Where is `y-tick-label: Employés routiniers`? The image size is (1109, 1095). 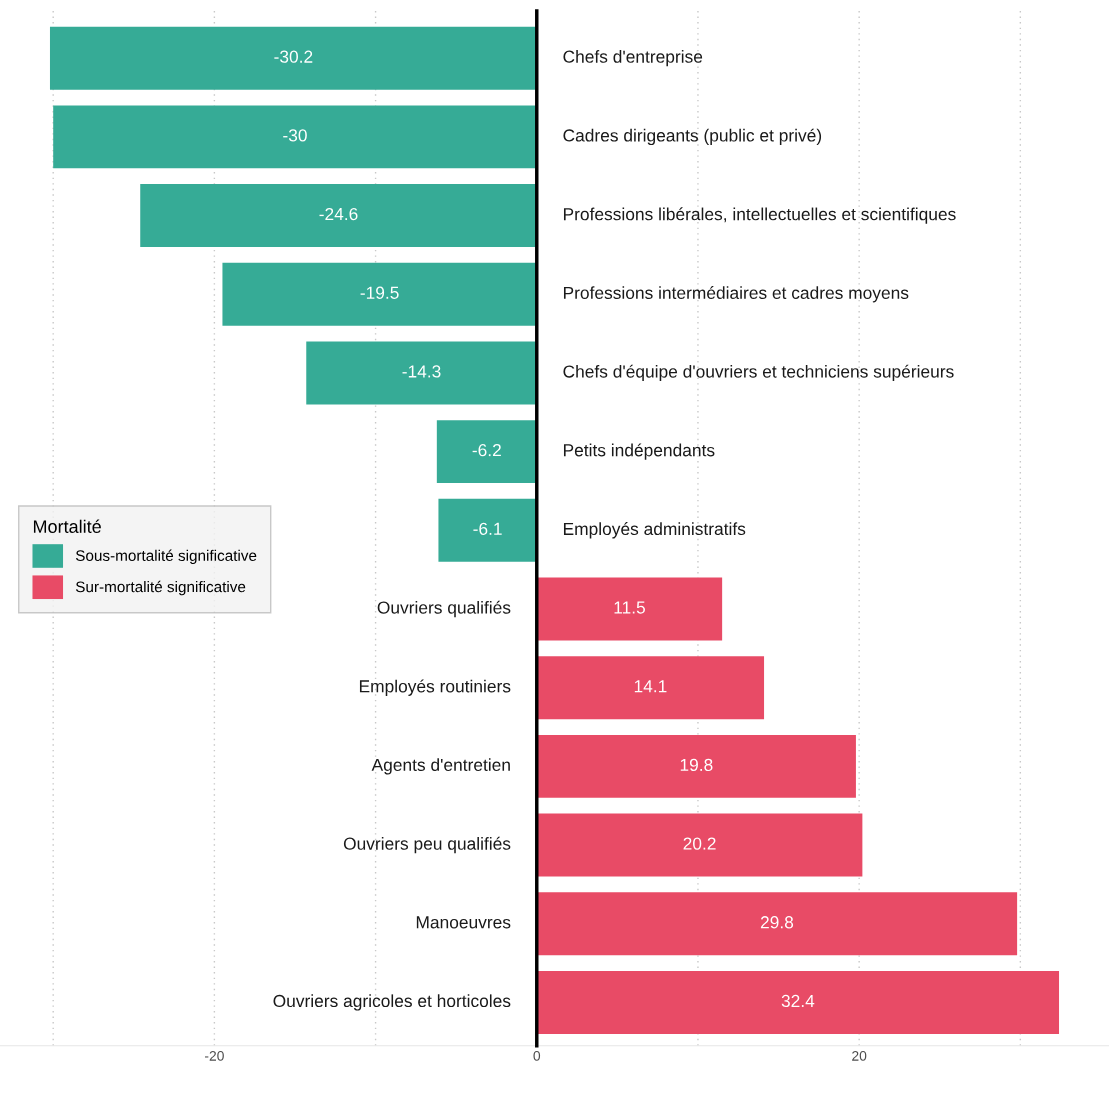 y-tick-label: Employés routiniers is located at coordinates (435, 687).